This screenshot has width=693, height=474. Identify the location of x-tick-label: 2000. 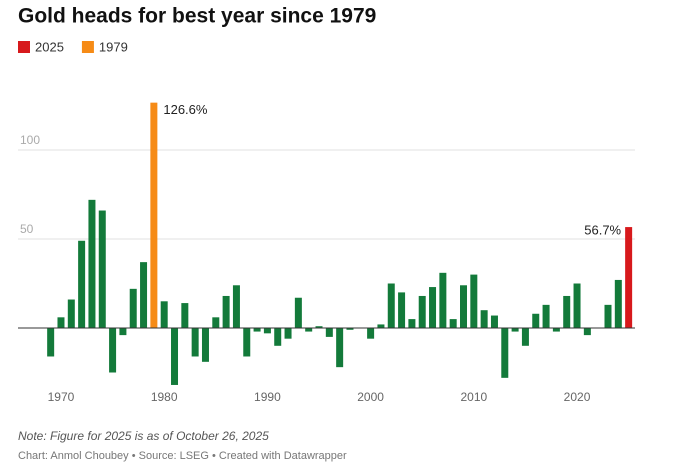
(370, 397).